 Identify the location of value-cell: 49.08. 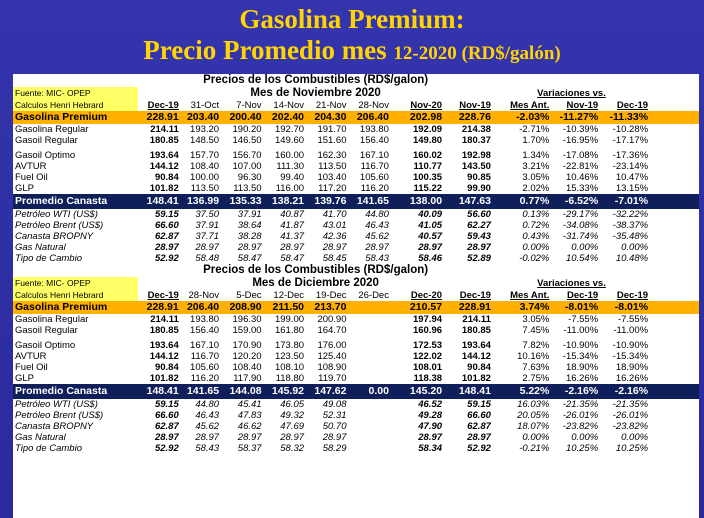
(334, 404).